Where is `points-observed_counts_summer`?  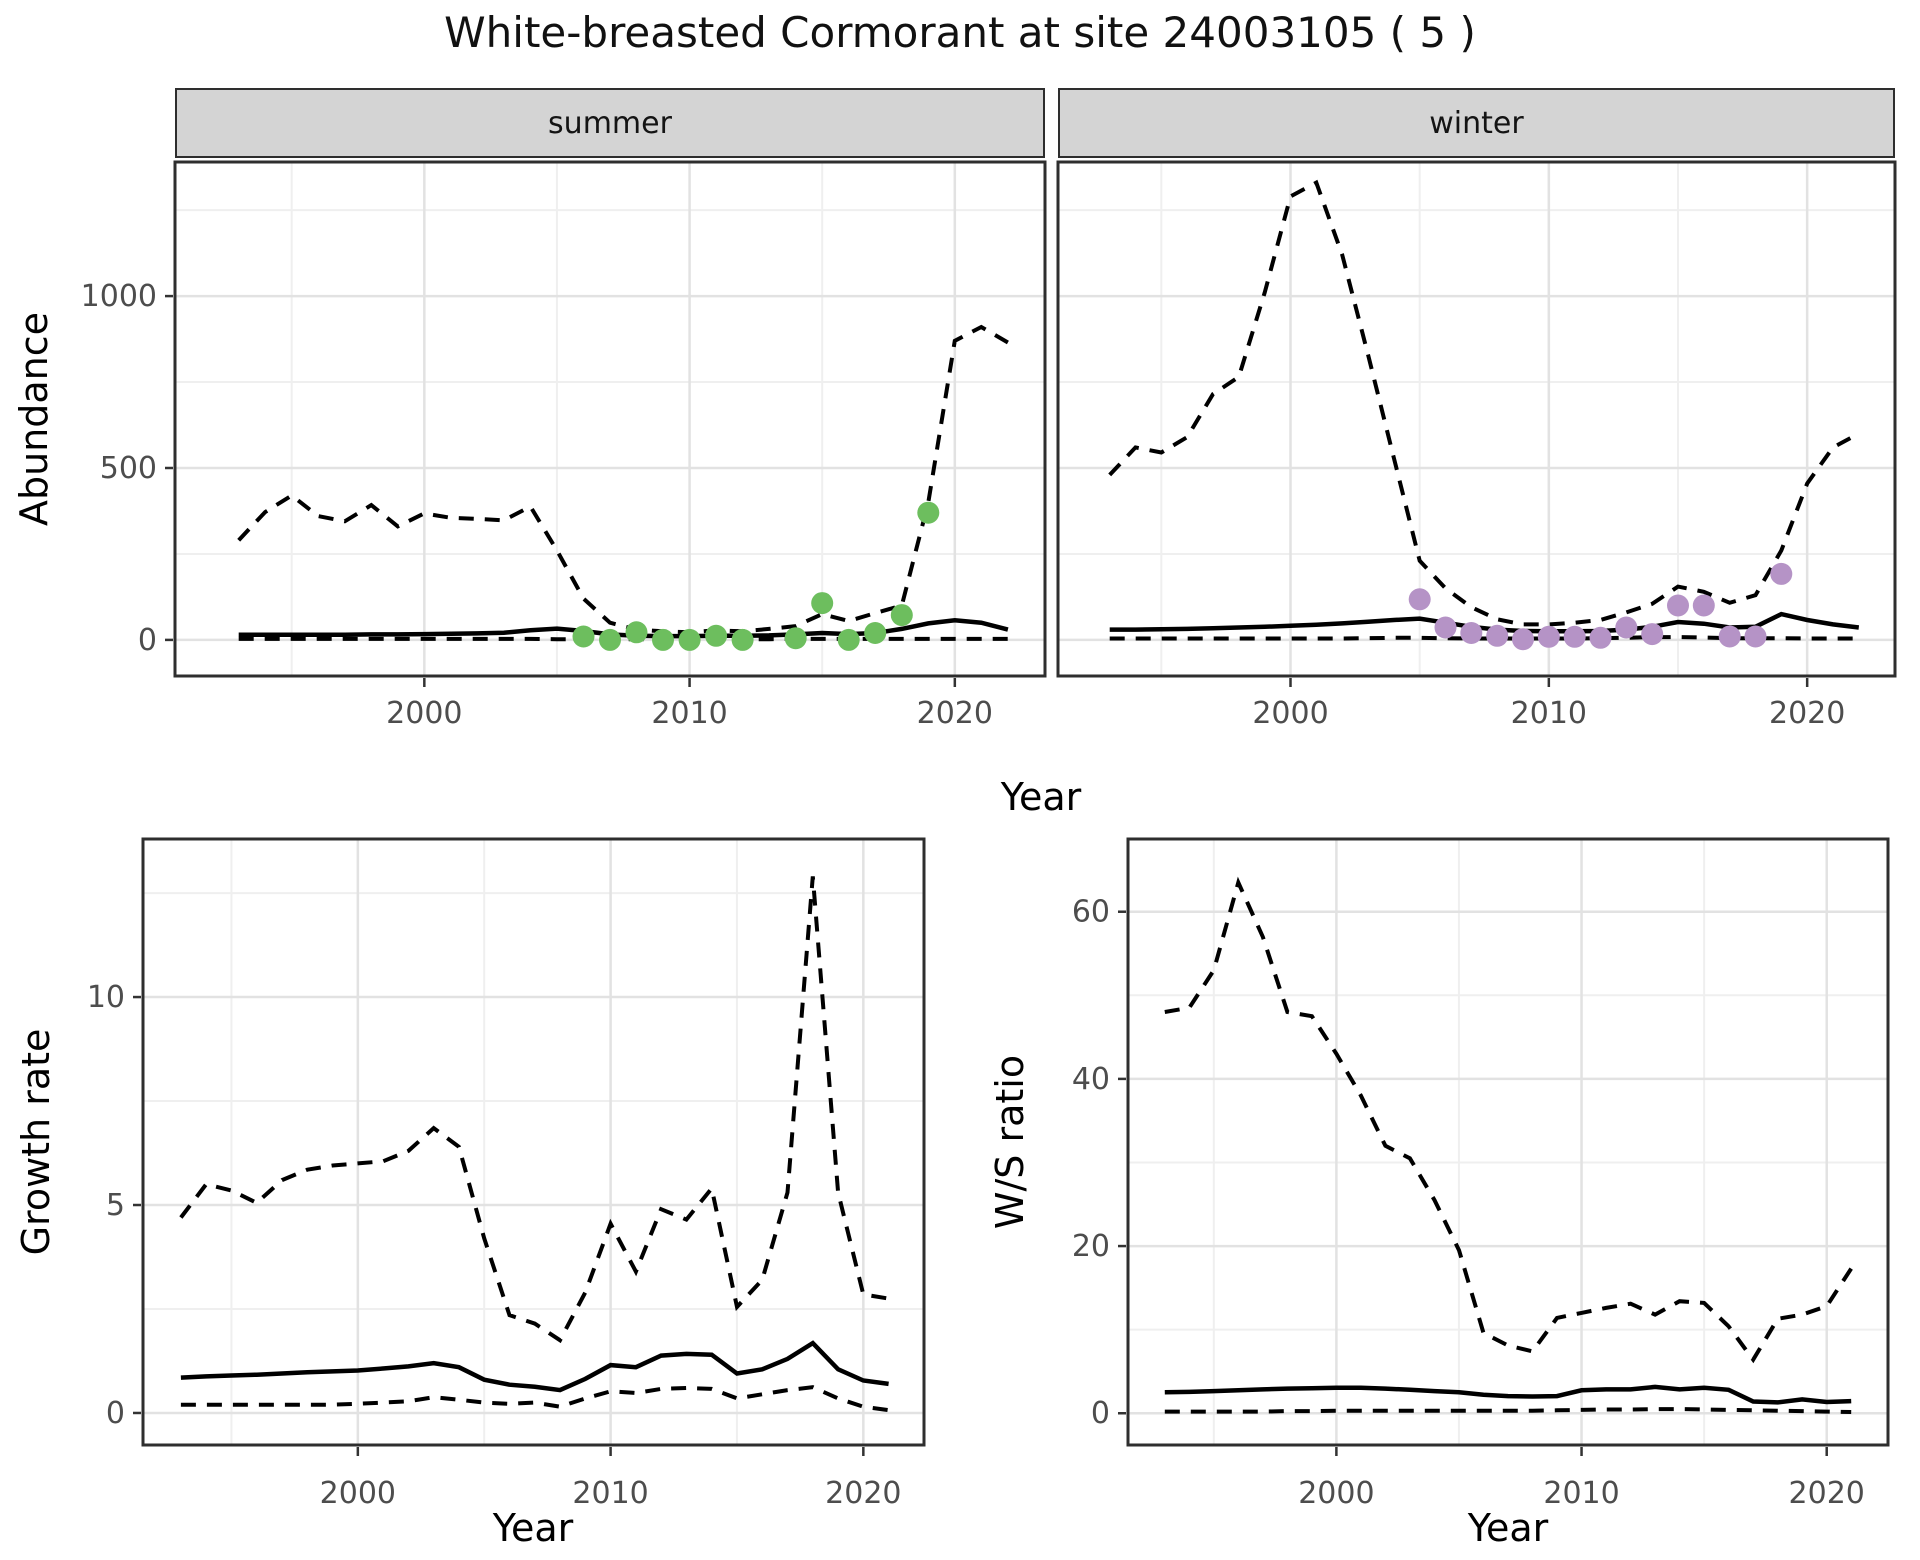 points-observed_counts_summer is located at coordinates (756, 576).